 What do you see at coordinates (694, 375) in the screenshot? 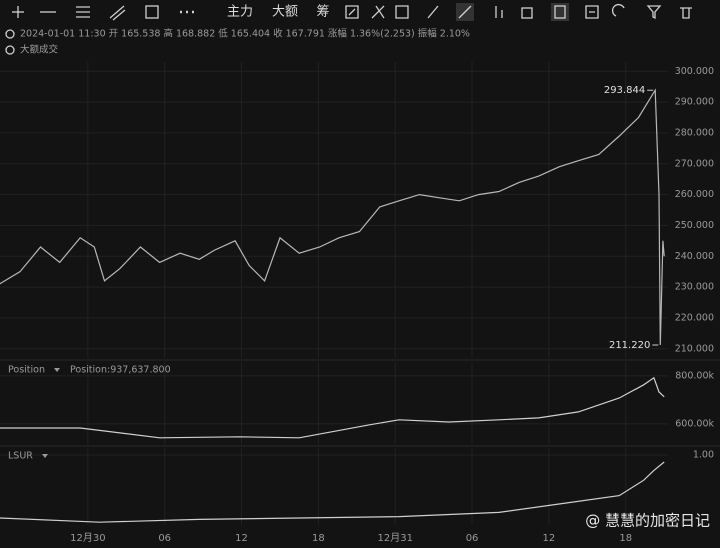
I see `y-tick-label: 800.00k` at bounding box center [694, 375].